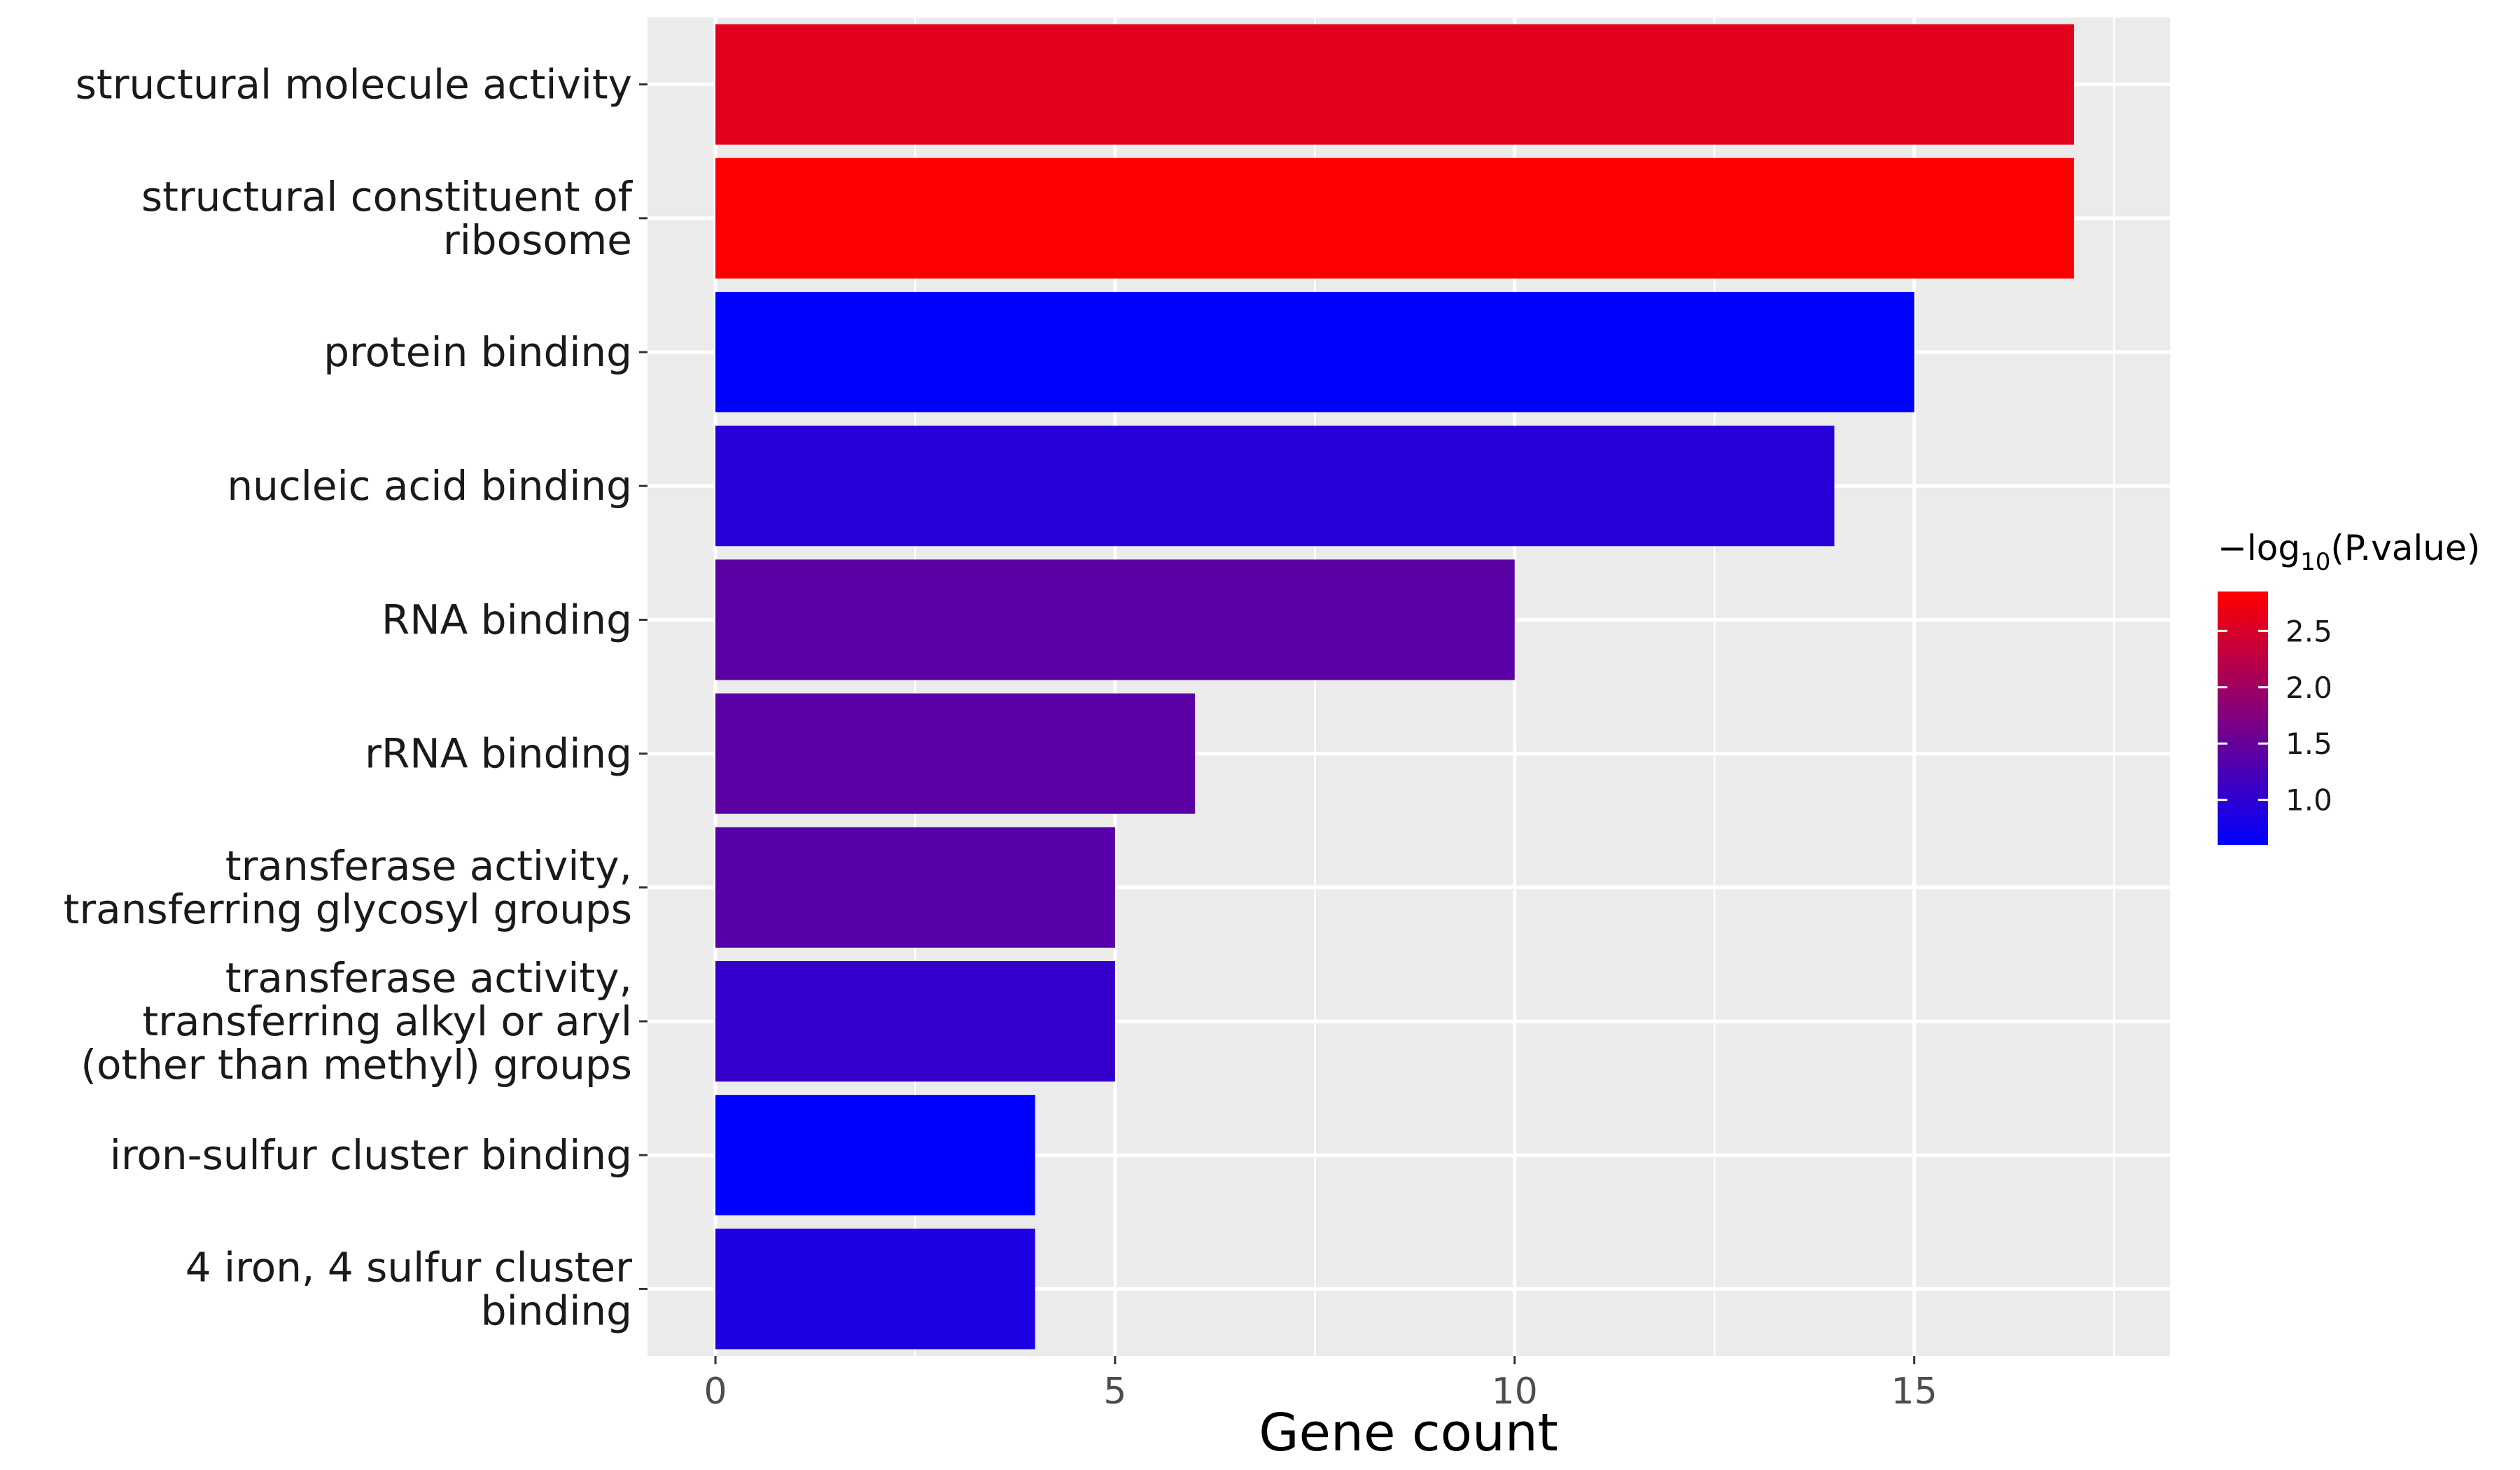 The image size is (2520, 1470). What do you see at coordinates (387, 196) in the screenshot?
I see `category-label-line: structural constituent of` at bounding box center [387, 196].